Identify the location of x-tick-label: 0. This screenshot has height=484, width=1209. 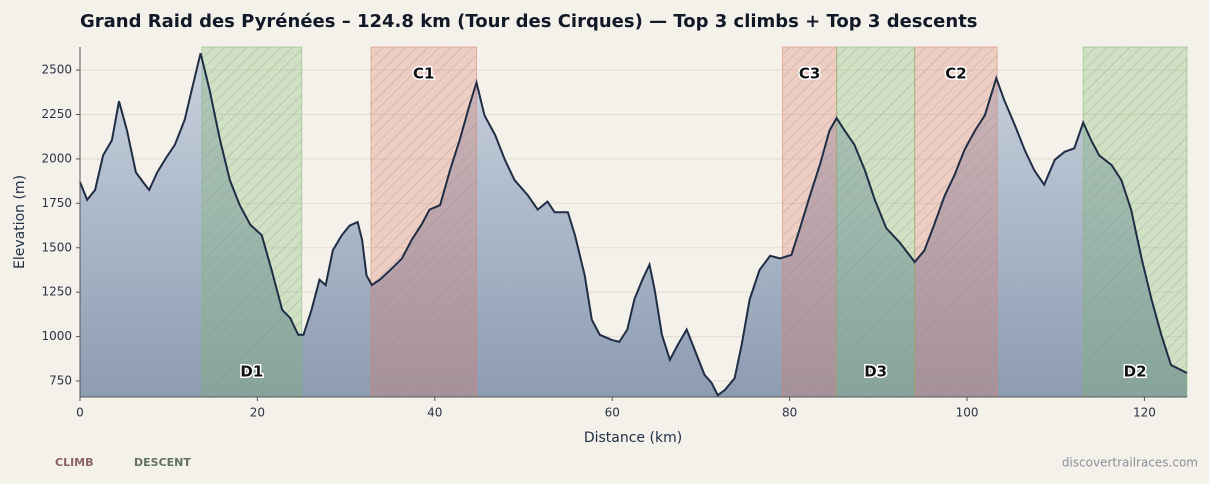
(80, 413).